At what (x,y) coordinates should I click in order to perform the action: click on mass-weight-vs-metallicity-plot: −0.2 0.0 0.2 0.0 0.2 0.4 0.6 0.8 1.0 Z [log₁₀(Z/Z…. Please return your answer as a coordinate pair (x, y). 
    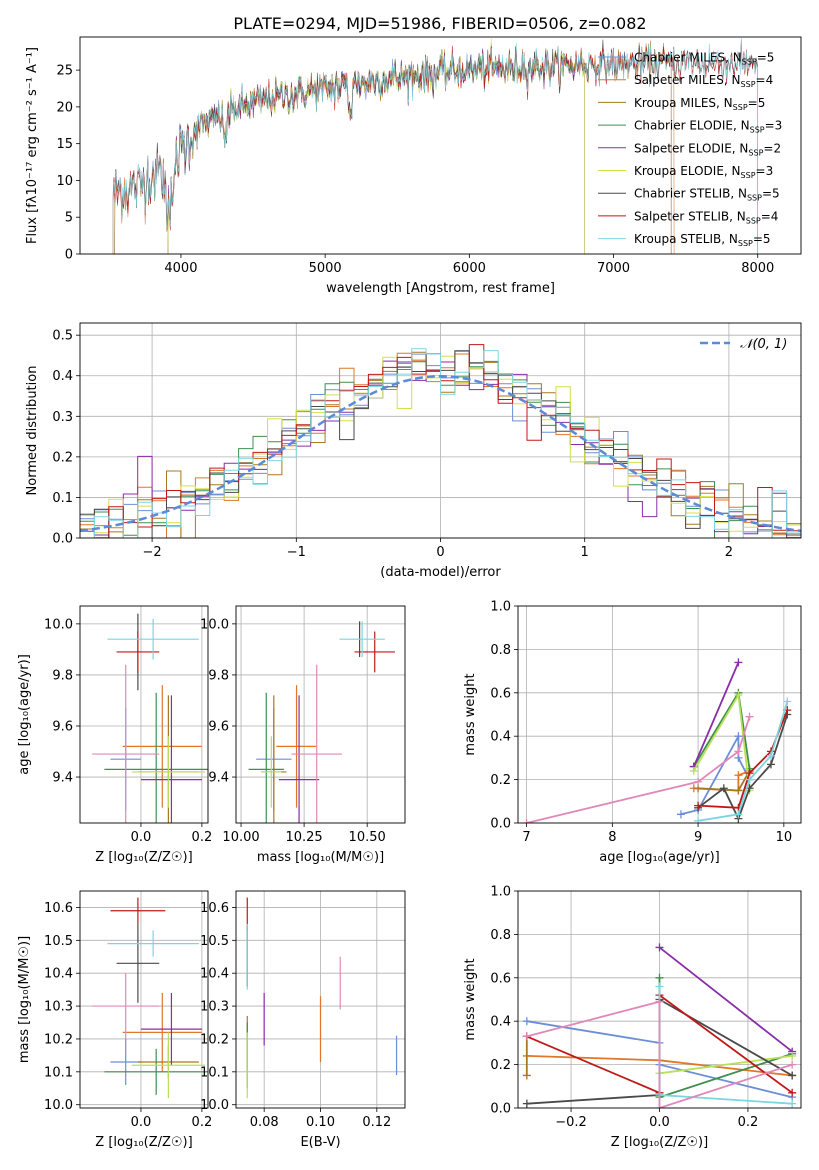
    Looking at the image, I should click on (632, 1017).